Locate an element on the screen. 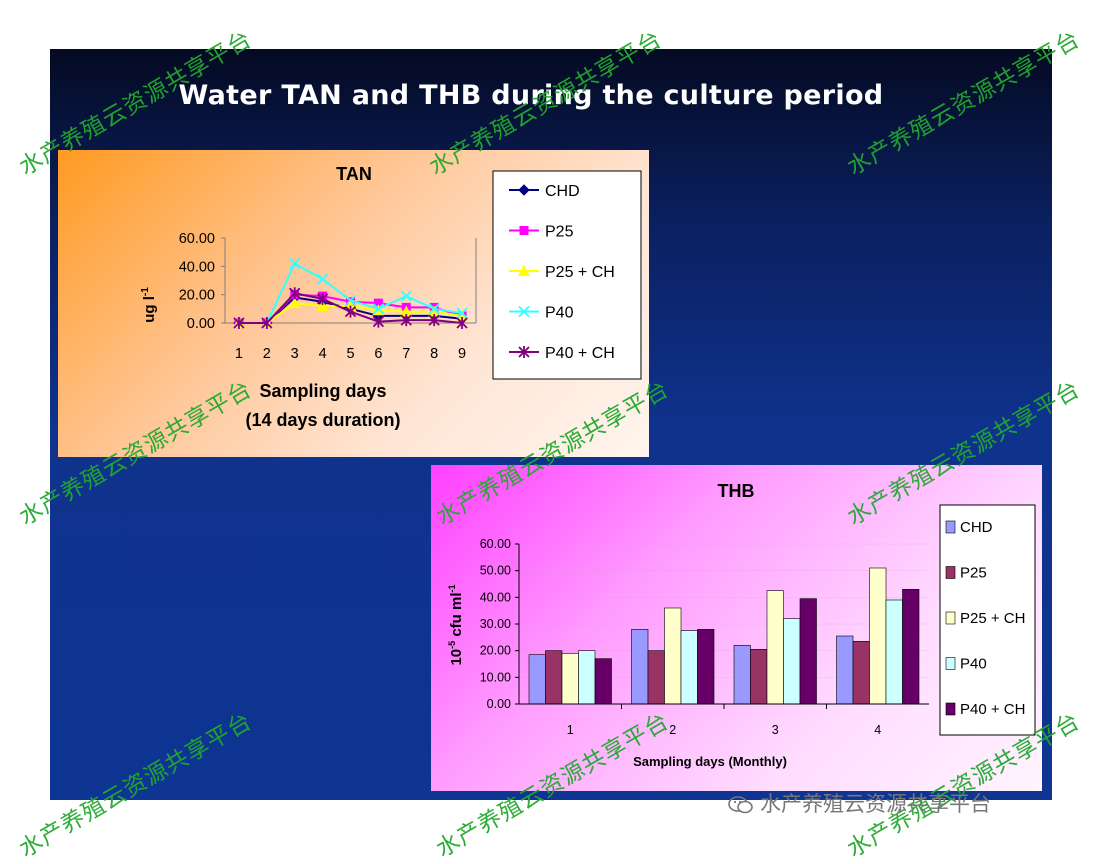  tan-legend-item: P40 is located at coordinates (541, 313).